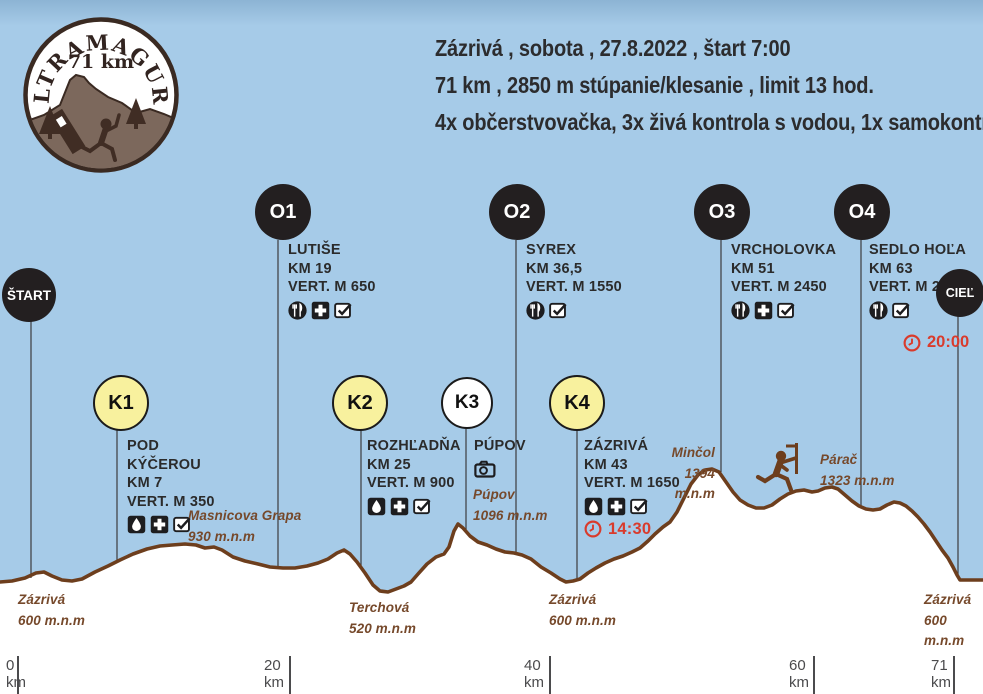  What do you see at coordinates (491, 13) in the screenshot?
I see `sky-top-gradient` at bounding box center [491, 13].